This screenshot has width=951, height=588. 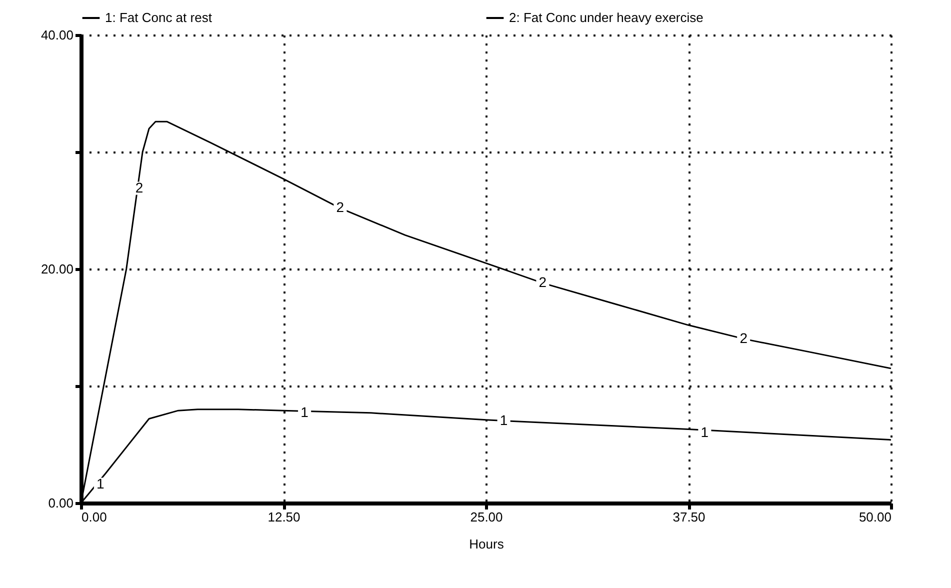 I want to click on x-tick-label: 37.50, so click(x=689, y=517).